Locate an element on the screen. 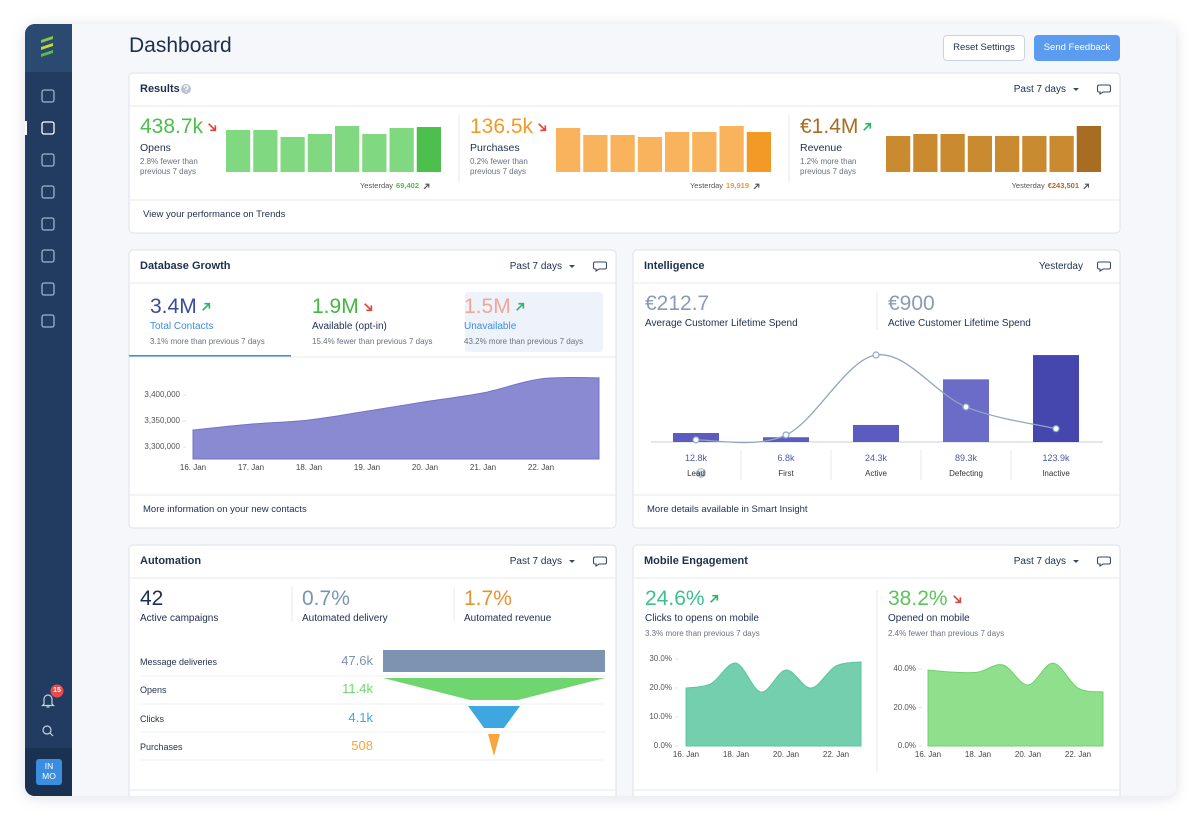 The width and height of the screenshot is (1200, 835). category-label: Defecting is located at coordinates (966, 473).